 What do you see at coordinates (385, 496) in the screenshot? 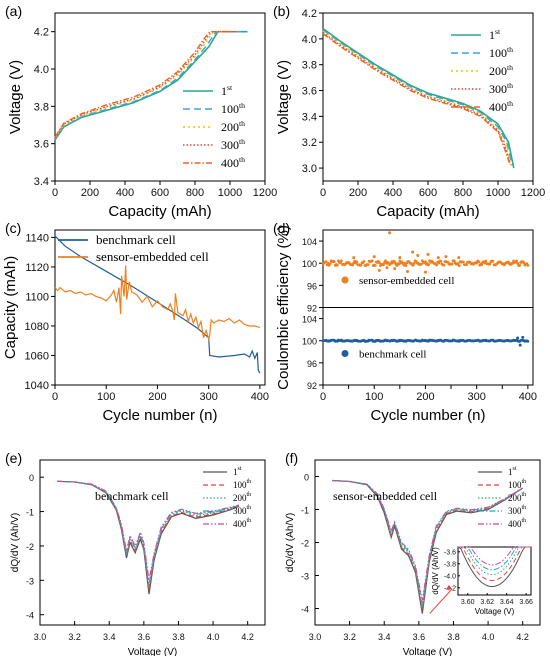
I see `panel-annotation: sensor-embedded cell` at bounding box center [385, 496].